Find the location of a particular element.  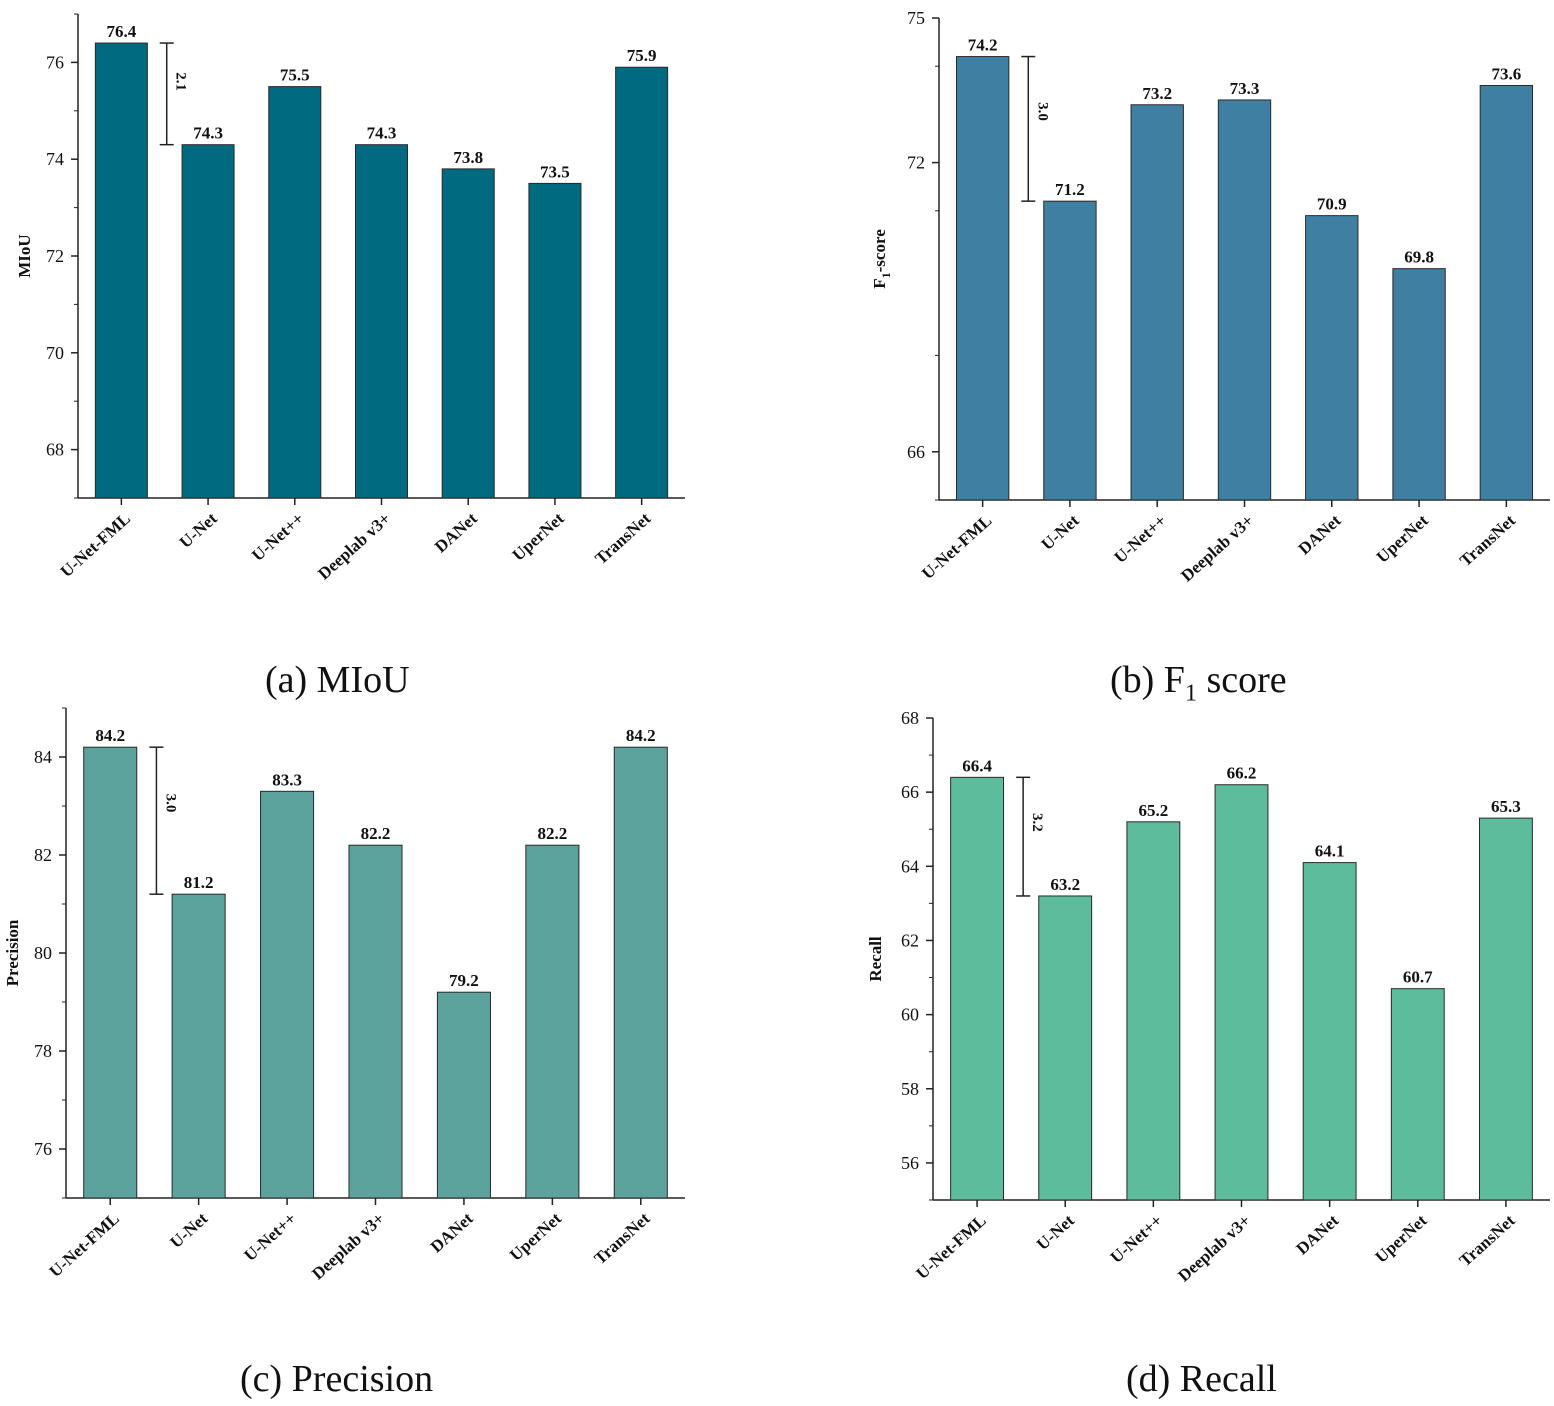

bar-value-label: 63.2 is located at coordinates (1065, 884).